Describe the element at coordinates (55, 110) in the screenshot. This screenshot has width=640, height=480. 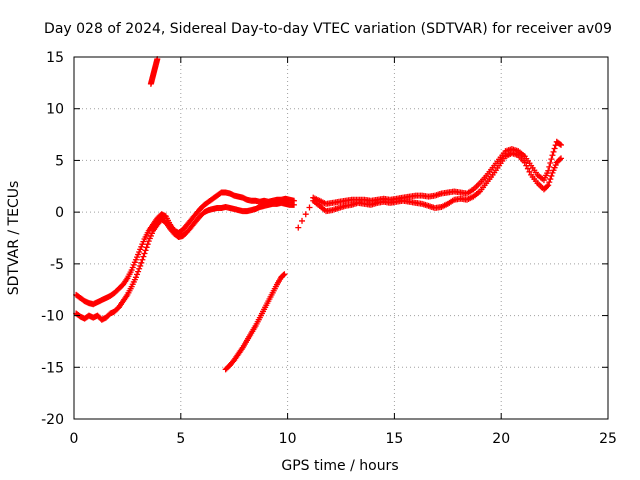
I see `y-tick-label: 10` at that location.